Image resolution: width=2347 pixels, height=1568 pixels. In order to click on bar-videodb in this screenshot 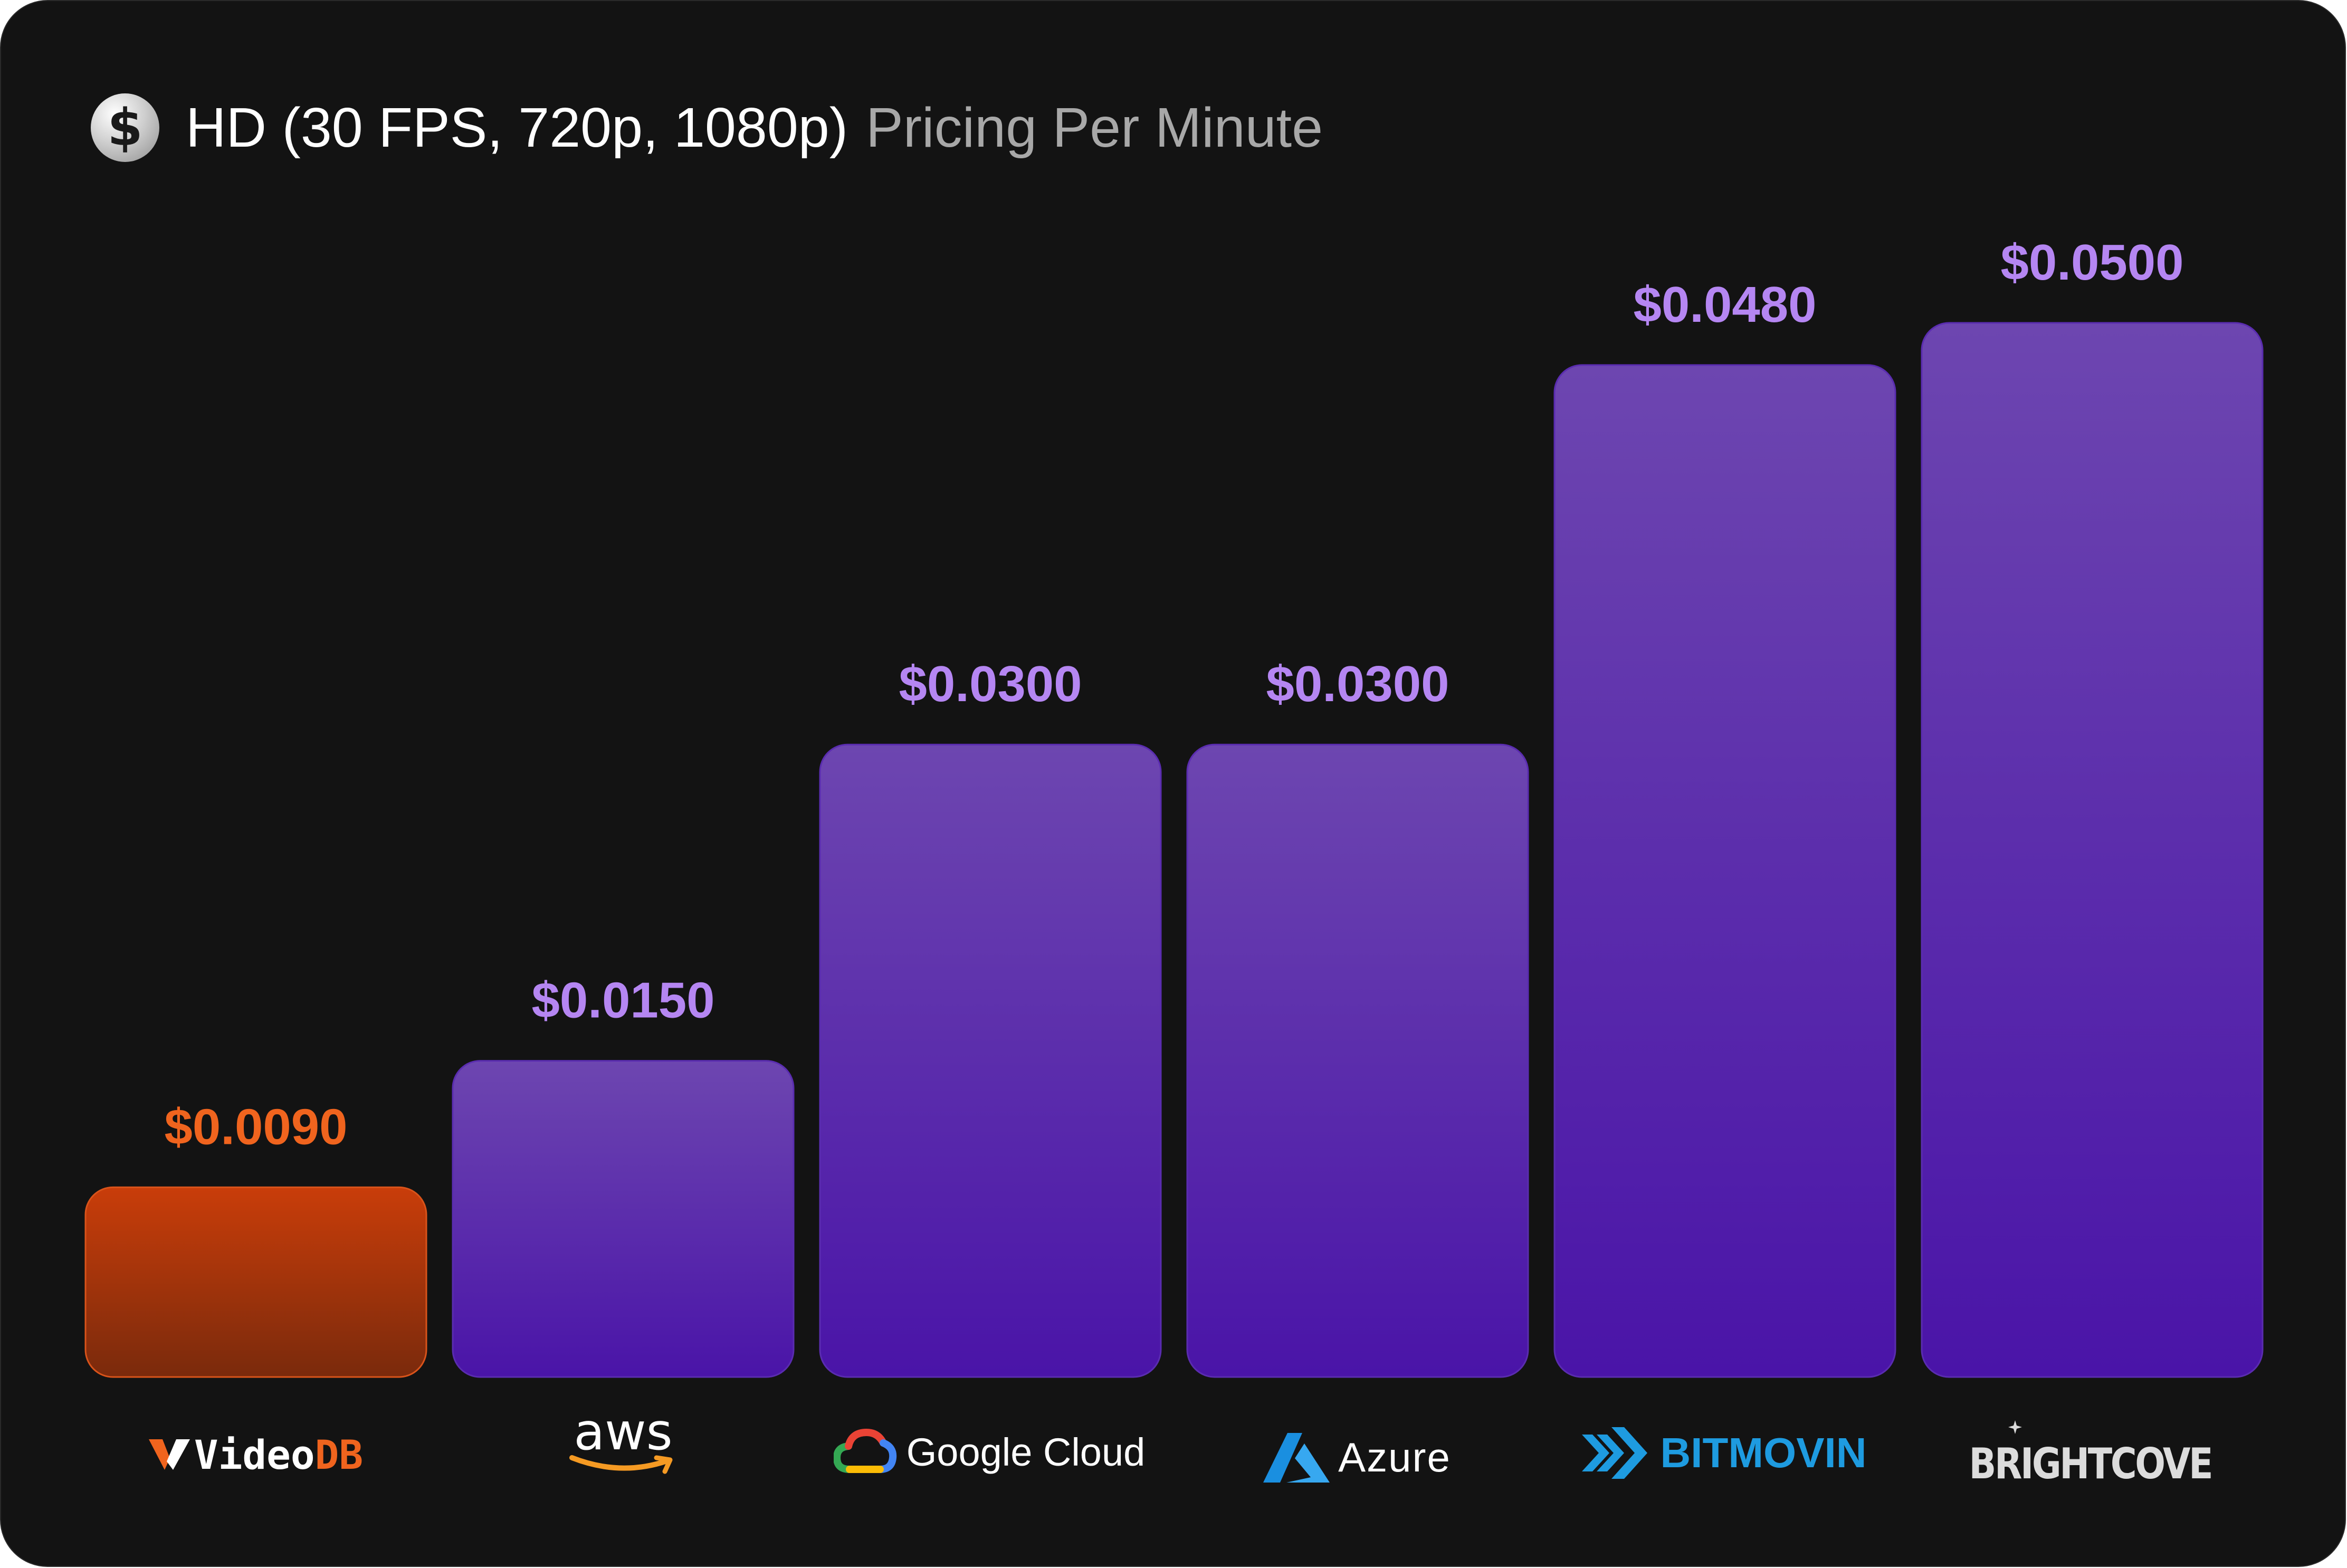, I will do `click(256, 1282)`.